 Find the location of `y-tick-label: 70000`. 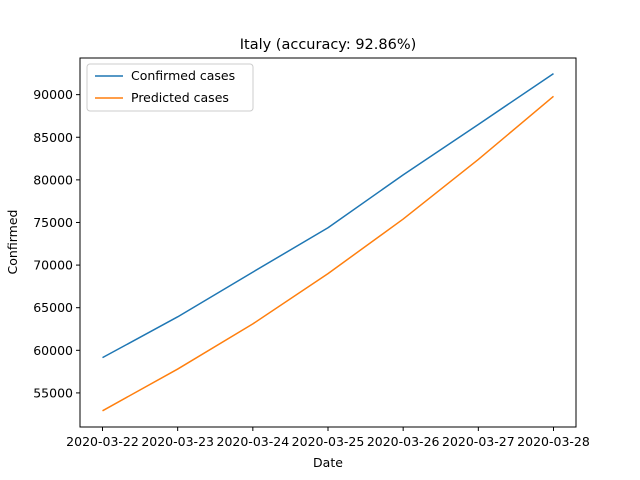

y-tick-label: 70000 is located at coordinates (53, 265).